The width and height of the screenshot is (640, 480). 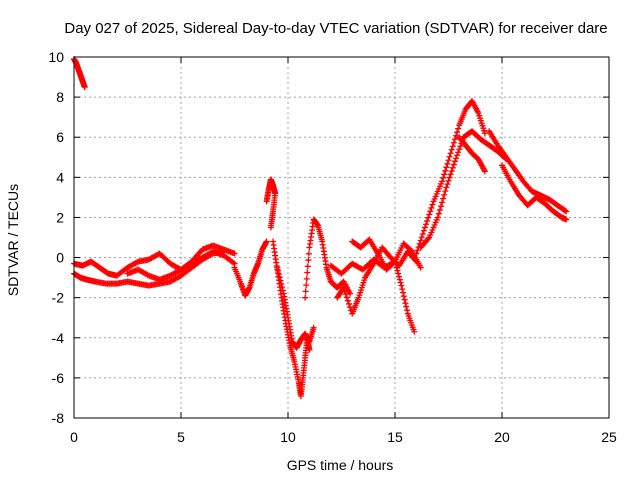 I want to click on series-band-low, so click(x=149, y=268).